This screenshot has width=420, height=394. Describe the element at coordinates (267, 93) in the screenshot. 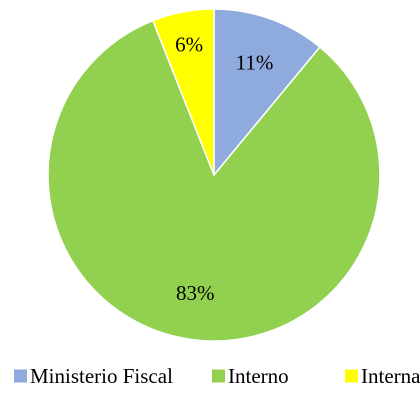

I see `pie-slice-ministerio-fiscal` at that location.